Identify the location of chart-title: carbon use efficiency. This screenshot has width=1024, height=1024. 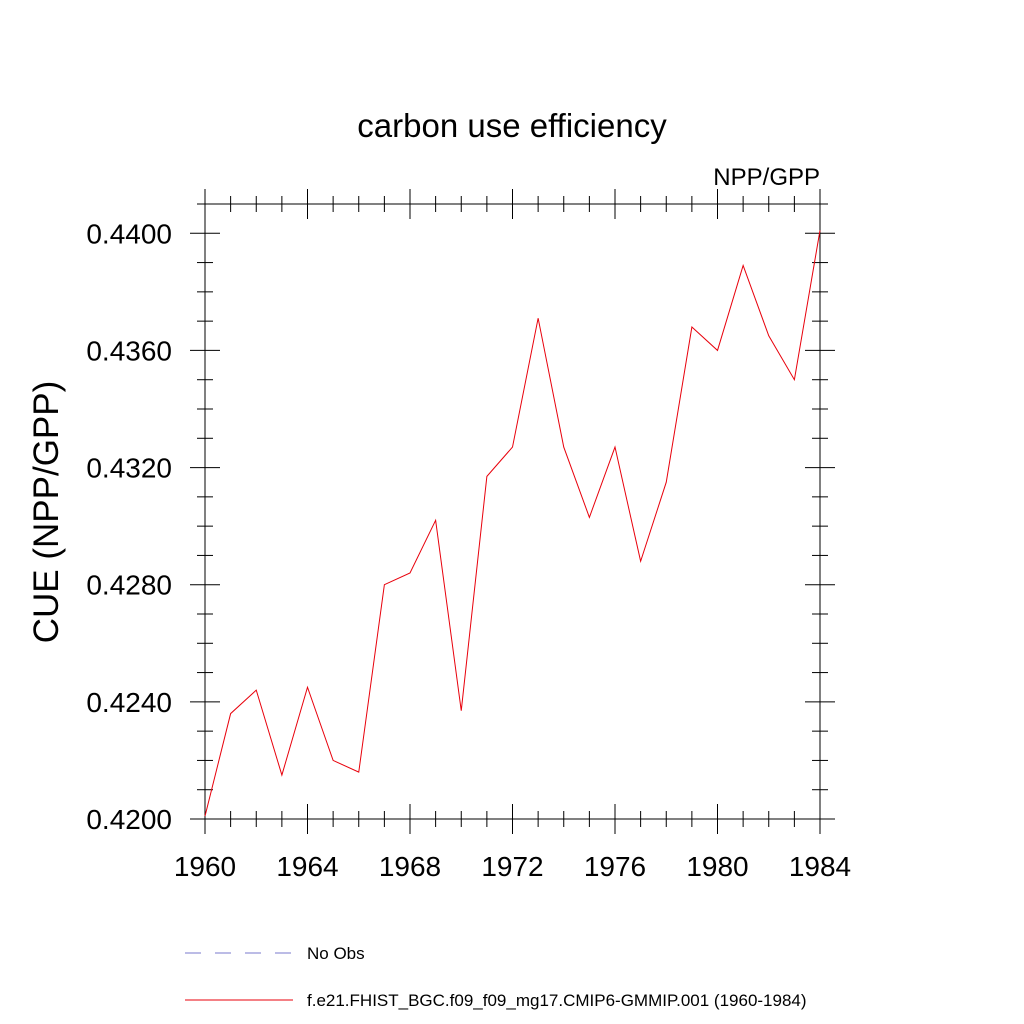
(512, 125).